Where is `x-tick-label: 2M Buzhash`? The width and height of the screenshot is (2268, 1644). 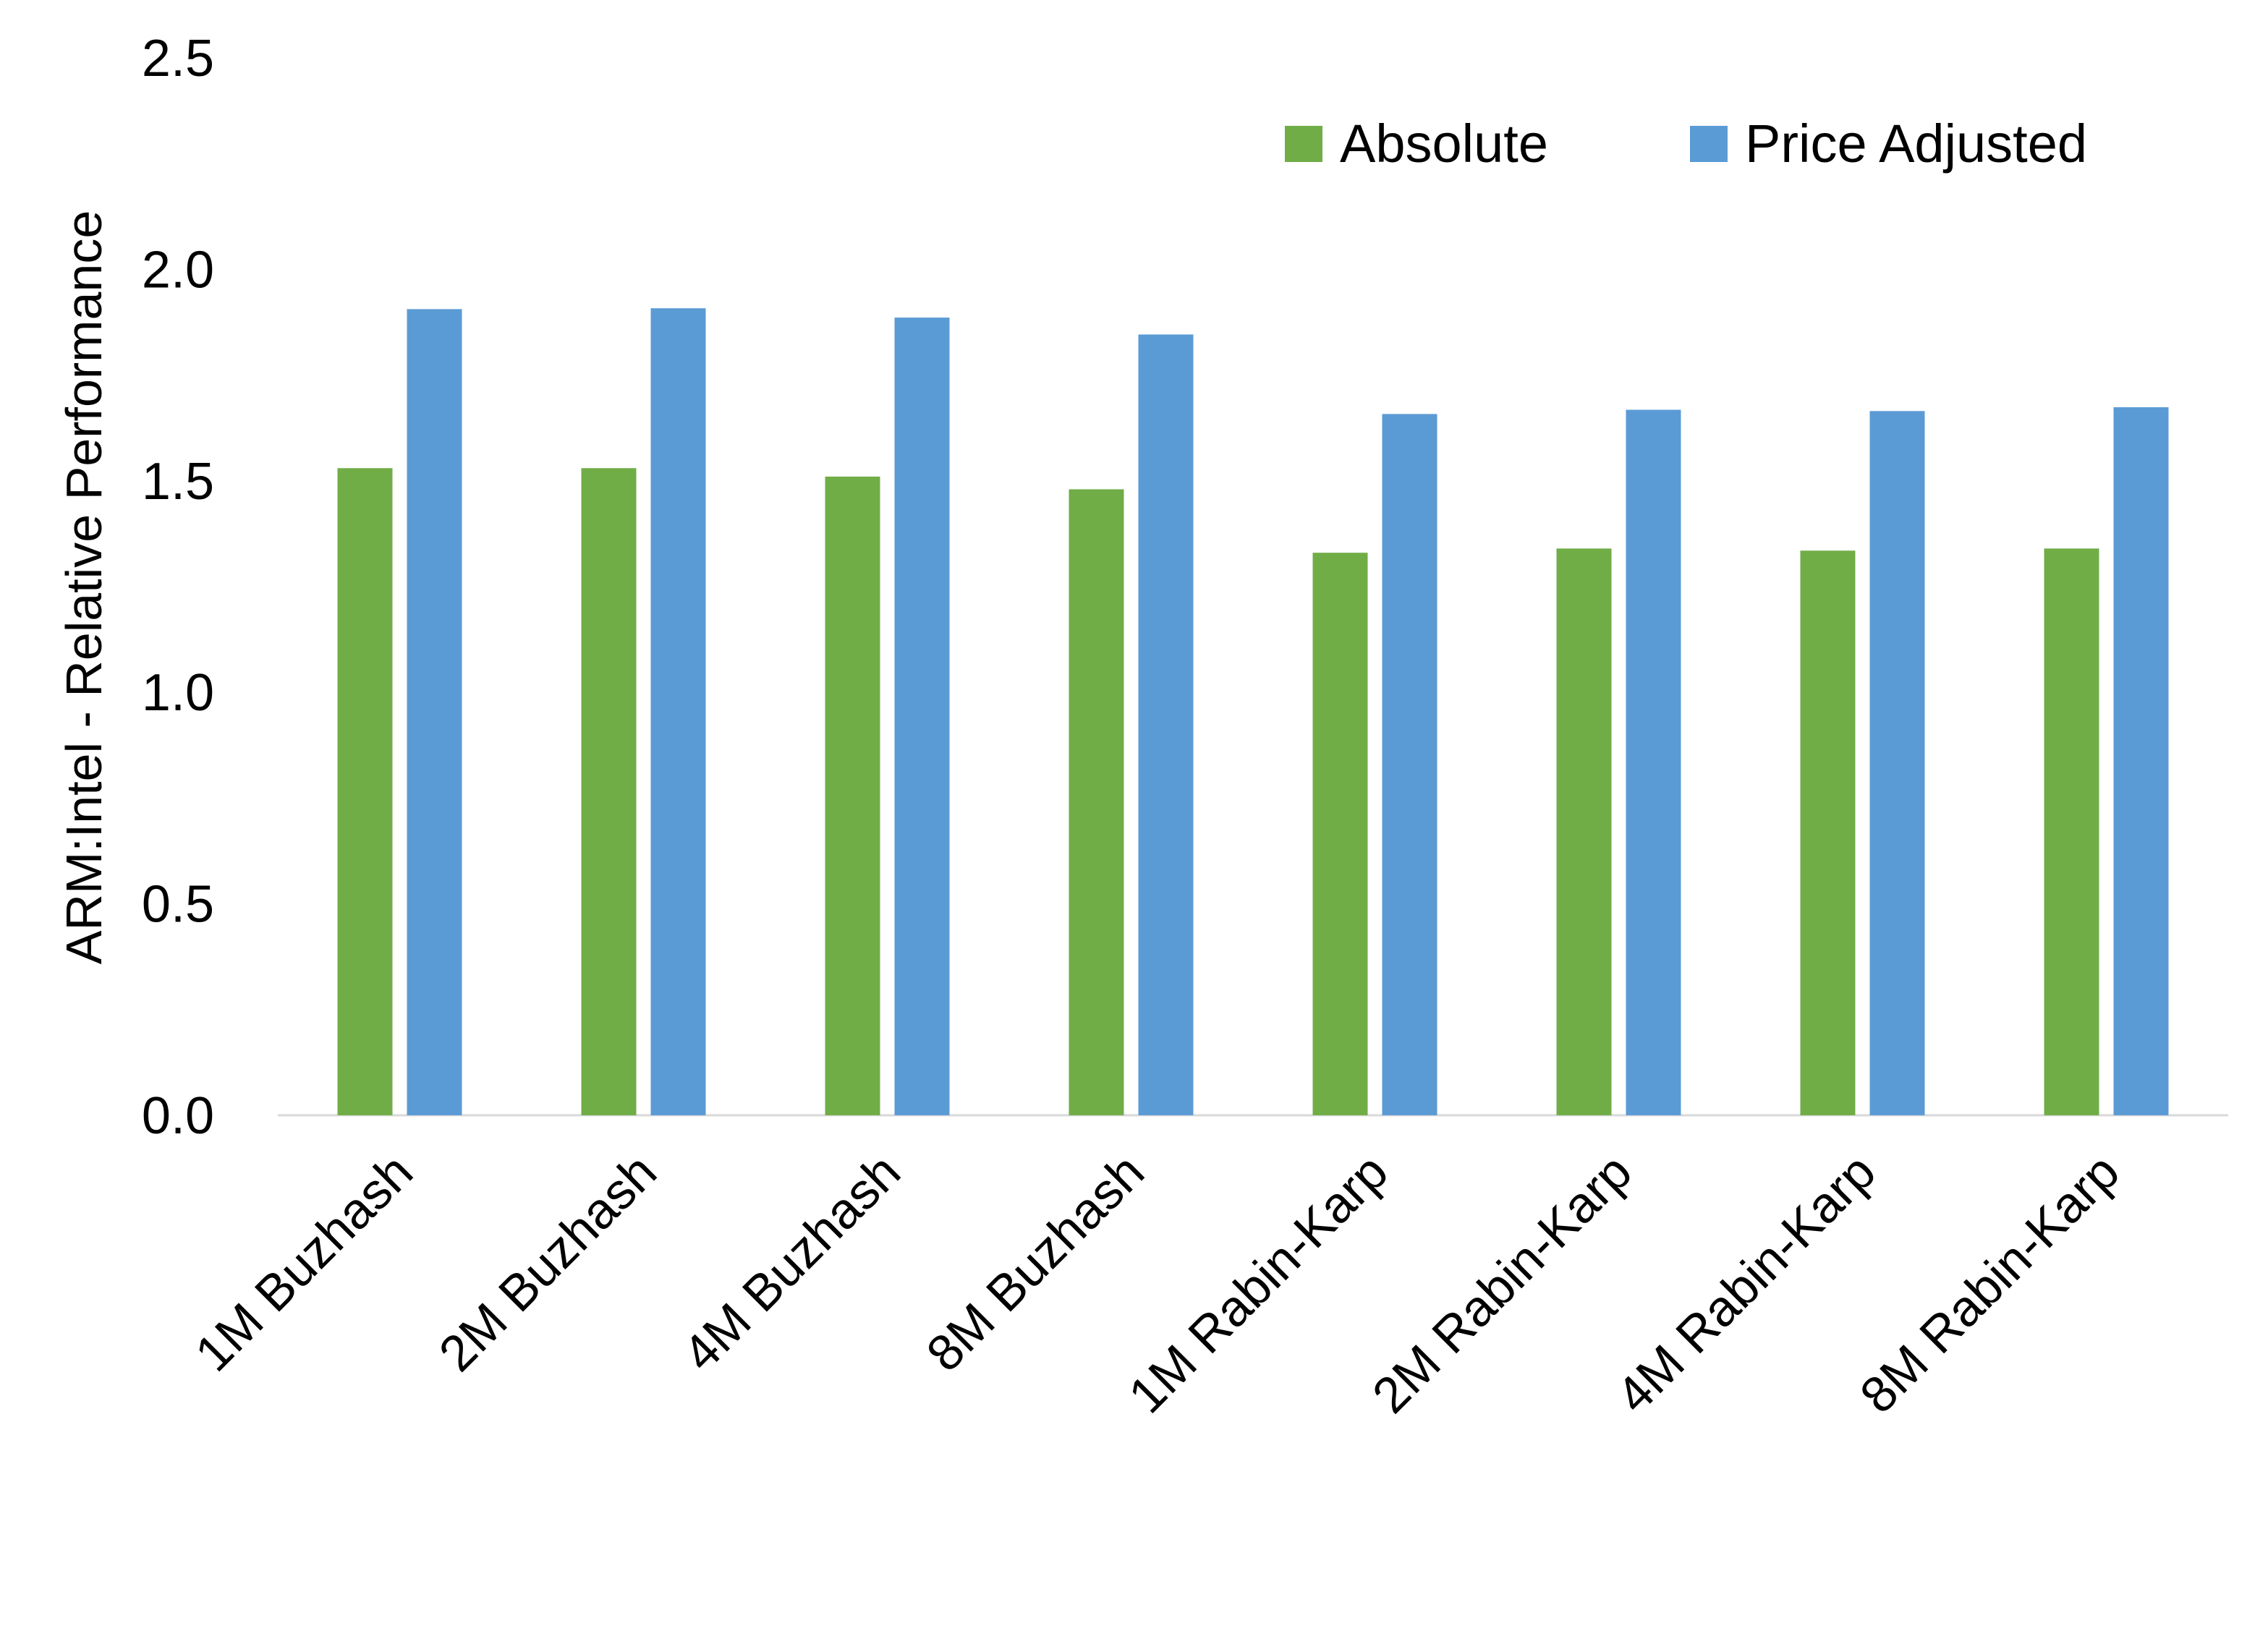
x-tick-label: 2M Buzhash is located at coordinates (547, 1262).